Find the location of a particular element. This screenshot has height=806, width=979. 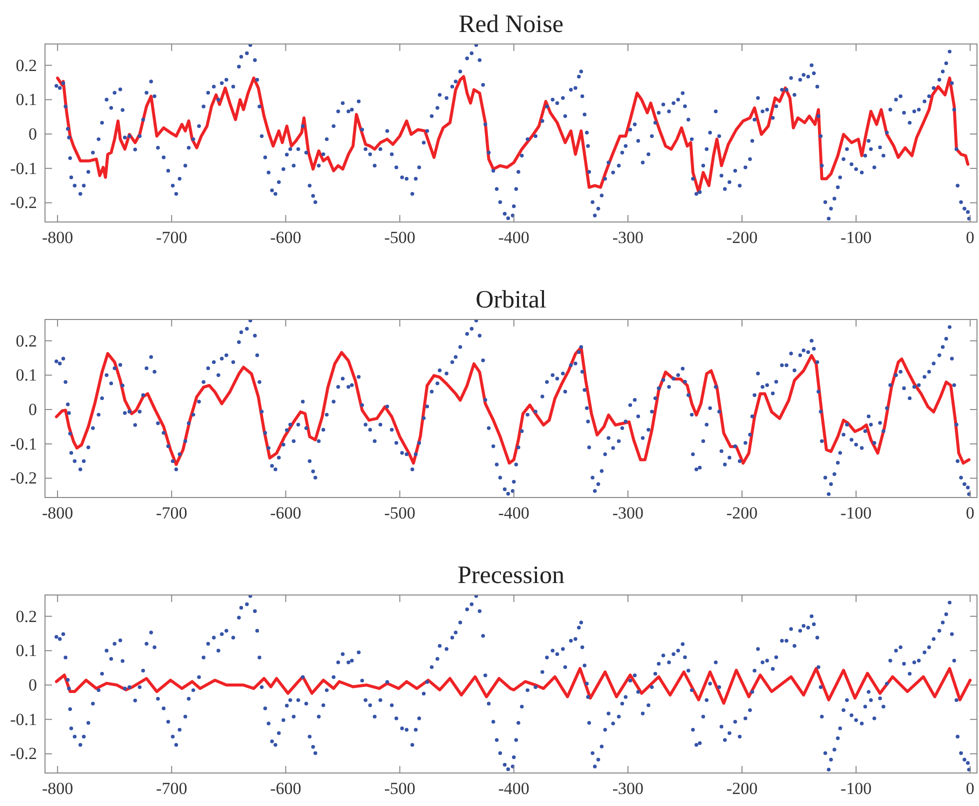

chart-title: Orbital is located at coordinates (511, 300).